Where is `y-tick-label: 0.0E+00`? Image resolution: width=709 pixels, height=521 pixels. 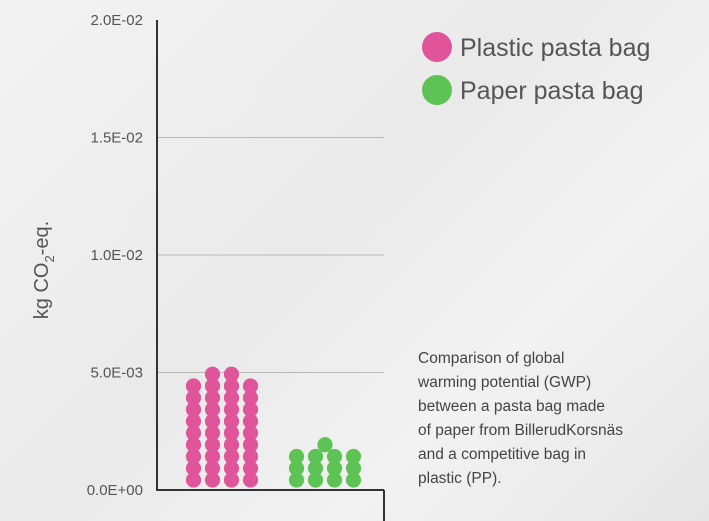 y-tick-label: 0.0E+00 is located at coordinates (115, 490).